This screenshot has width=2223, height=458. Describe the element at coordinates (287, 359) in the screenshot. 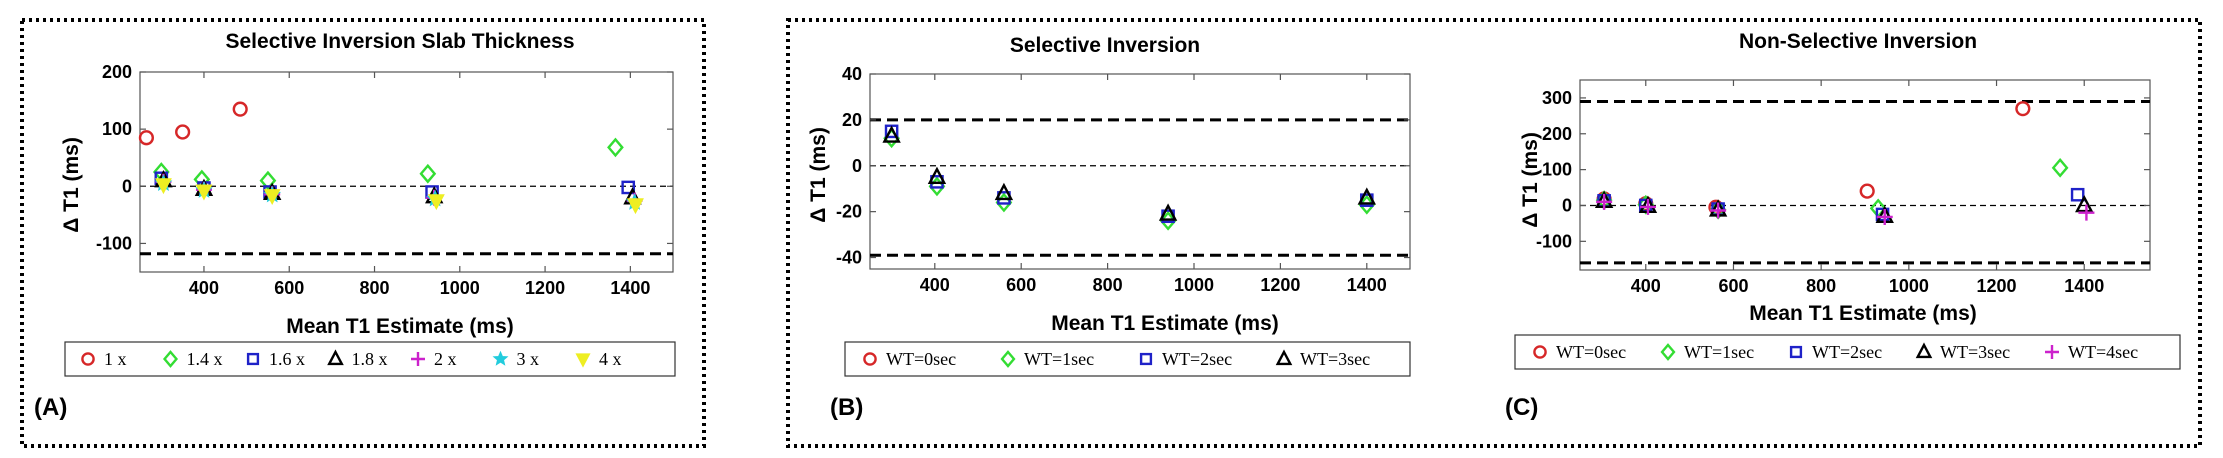

I see `legend-label: 1.6 x` at that location.